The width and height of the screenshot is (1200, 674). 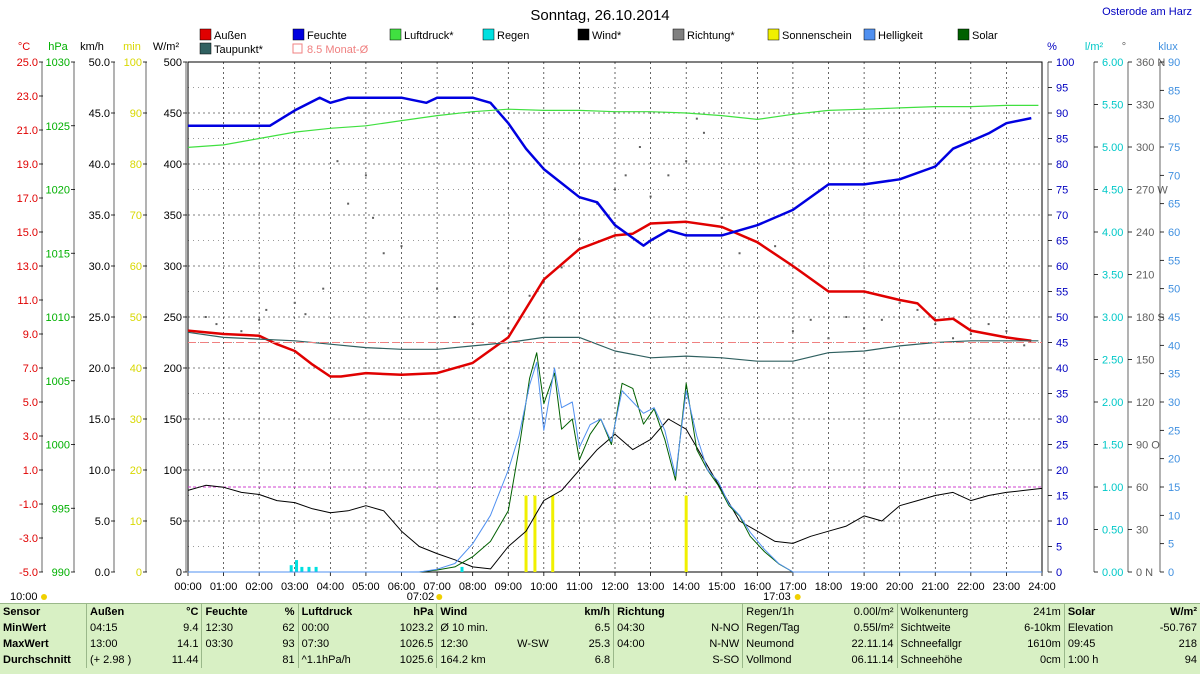 What do you see at coordinates (817, 36) in the screenshot?
I see `legend-label: Sonnenschein` at bounding box center [817, 36].